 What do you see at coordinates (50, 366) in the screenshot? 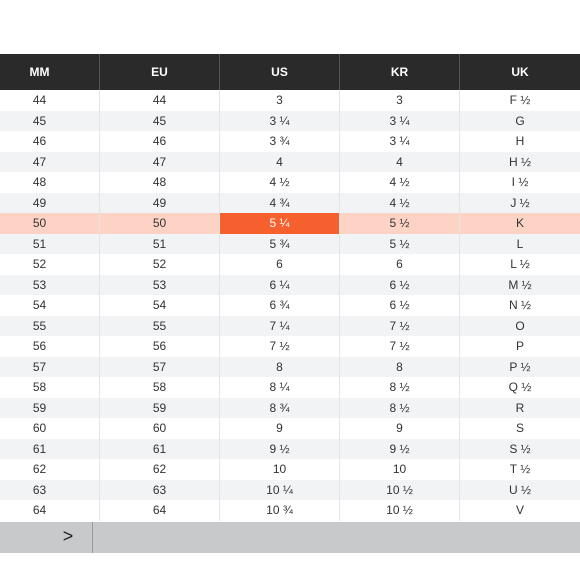
I see `table-cell: 57` at bounding box center [50, 366].